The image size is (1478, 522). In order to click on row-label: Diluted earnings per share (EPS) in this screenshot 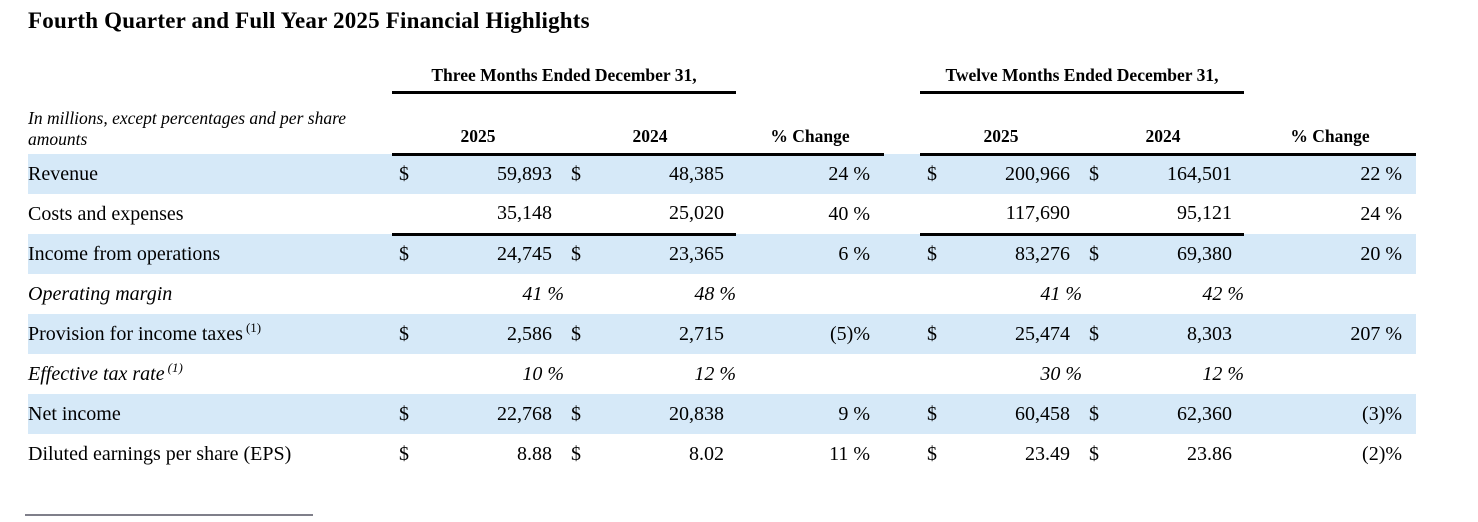, I will do `click(160, 453)`.